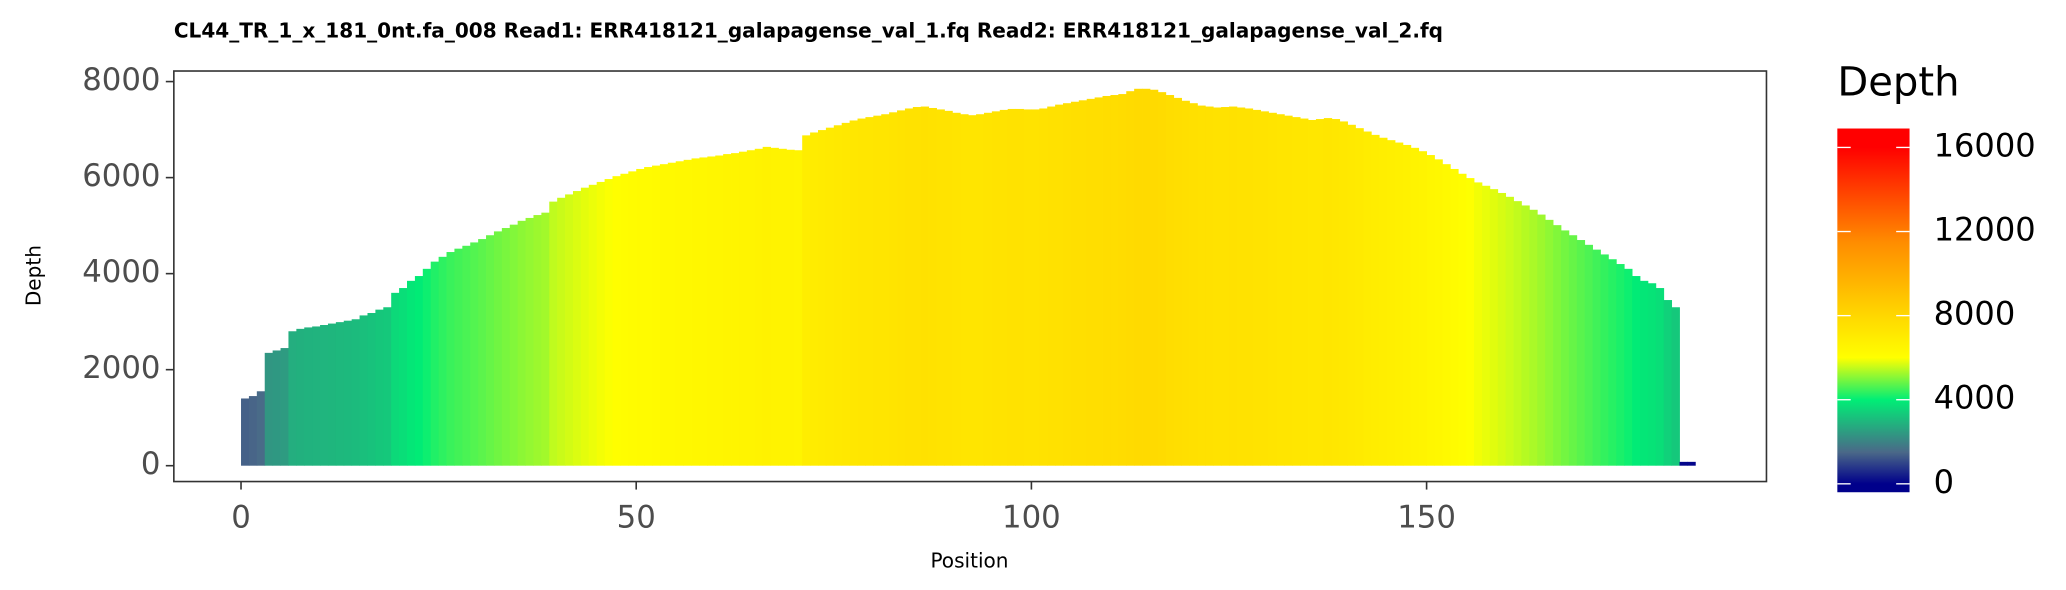 The image size is (2066, 590). Describe the element at coordinates (1031, 517) in the screenshot. I see `x-tick-label: 100` at that location.